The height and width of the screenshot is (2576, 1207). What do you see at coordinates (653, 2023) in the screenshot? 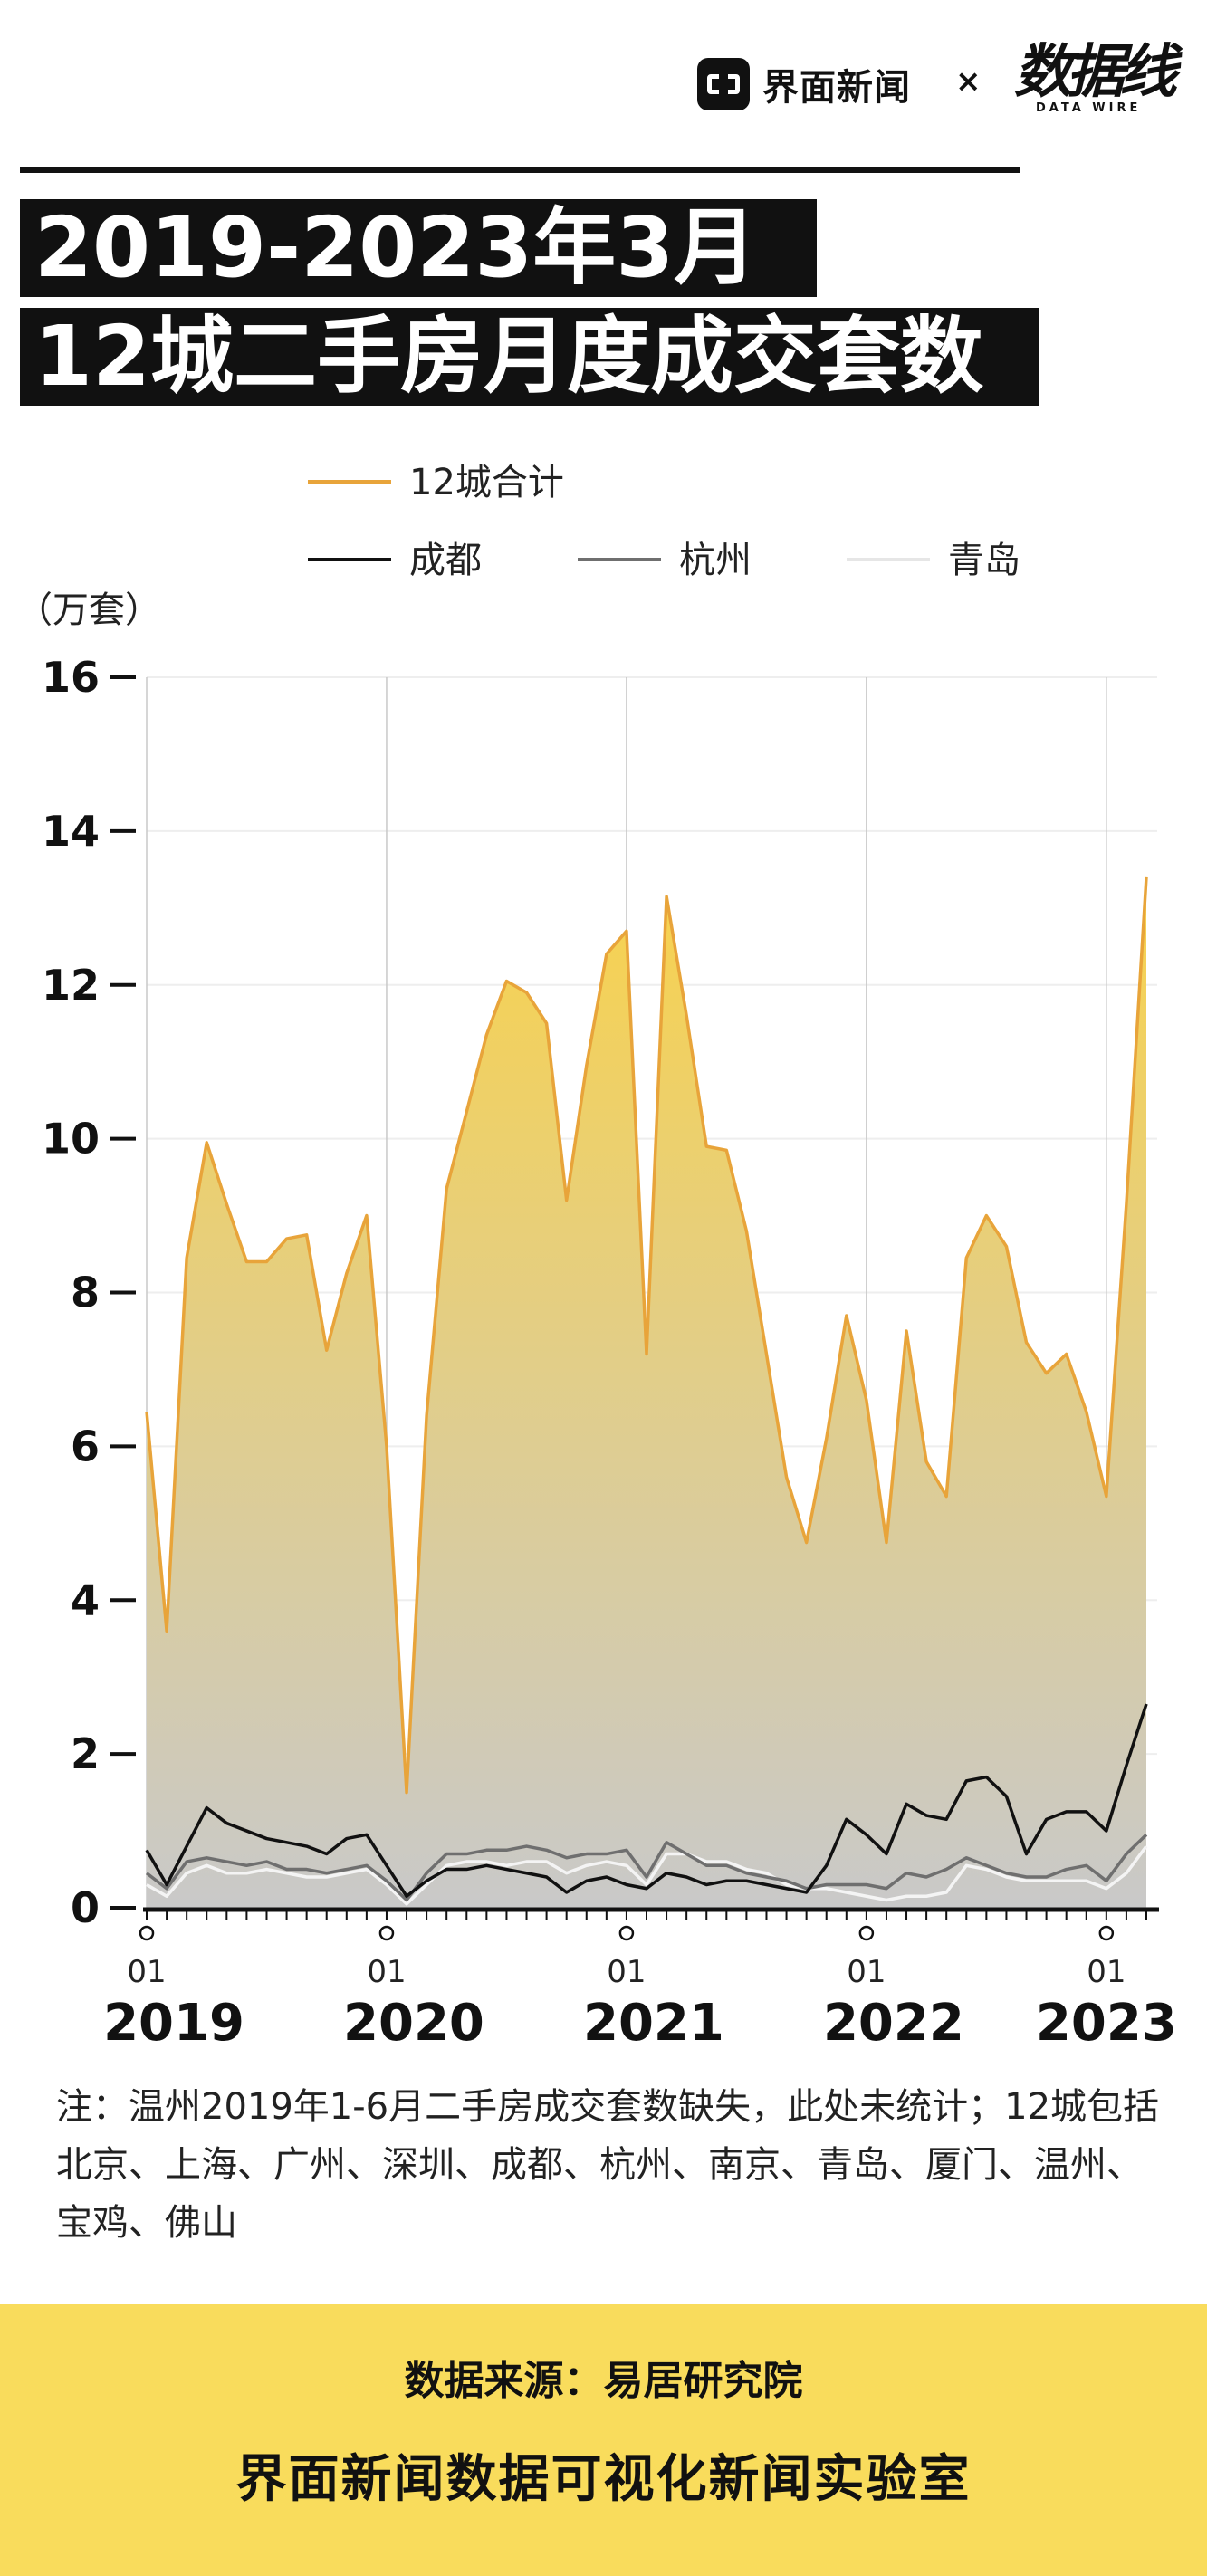
I see `x-year-label: 2021` at bounding box center [653, 2023].